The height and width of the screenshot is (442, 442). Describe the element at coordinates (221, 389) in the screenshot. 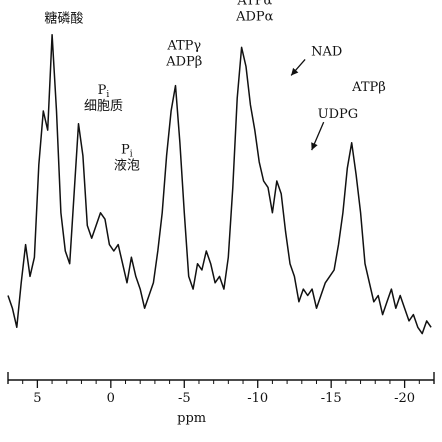

I see `x-axis: 5 0 -5 -10 -15 -20` at that location.